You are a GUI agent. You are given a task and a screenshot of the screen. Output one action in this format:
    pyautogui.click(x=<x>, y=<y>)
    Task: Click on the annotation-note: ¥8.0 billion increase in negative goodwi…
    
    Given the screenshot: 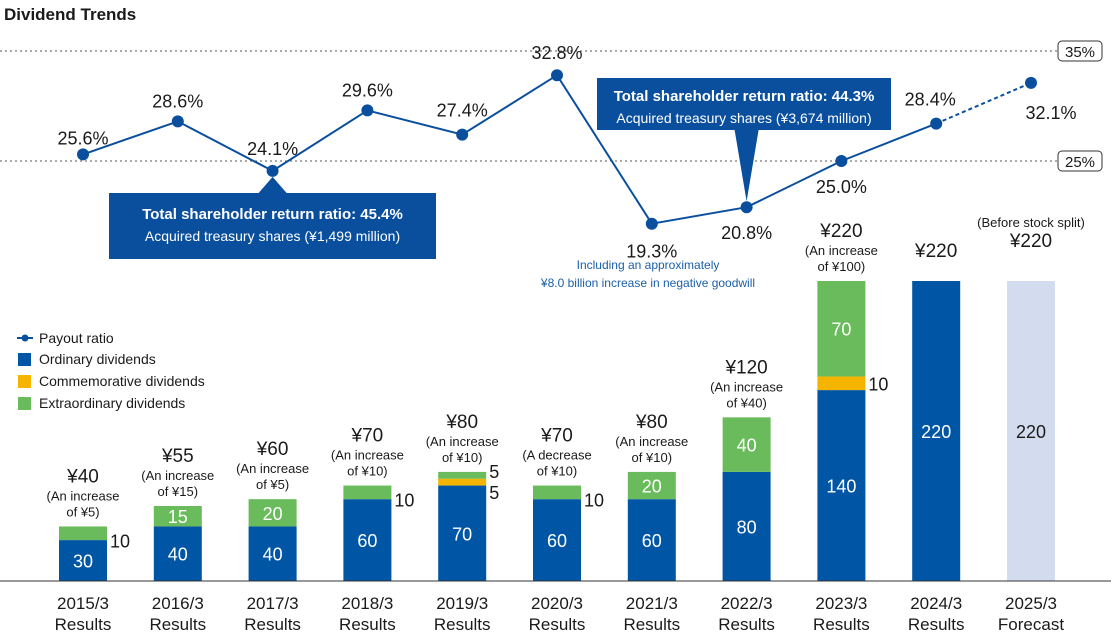 What is the action you would take?
    pyautogui.click(x=647, y=283)
    